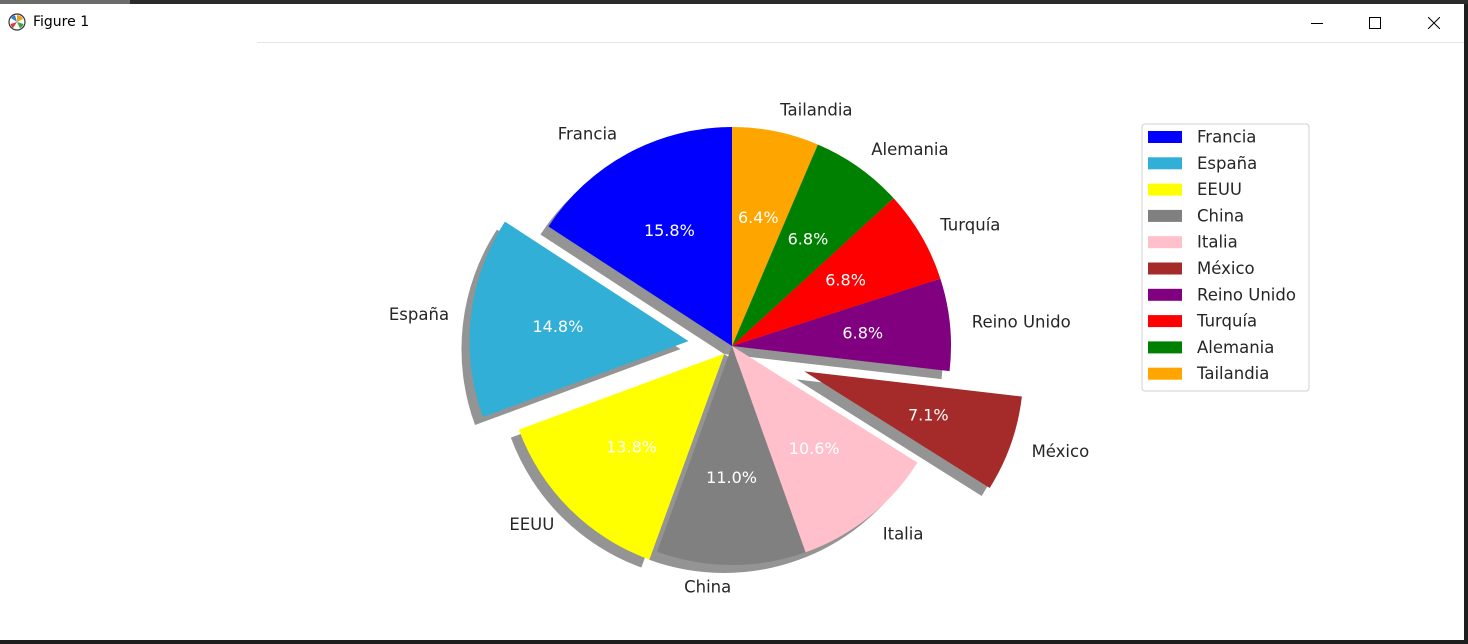 Image resolution: width=1468 pixels, height=644 pixels. I want to click on legend-label-tailandia: Tailandia, so click(1232, 373).